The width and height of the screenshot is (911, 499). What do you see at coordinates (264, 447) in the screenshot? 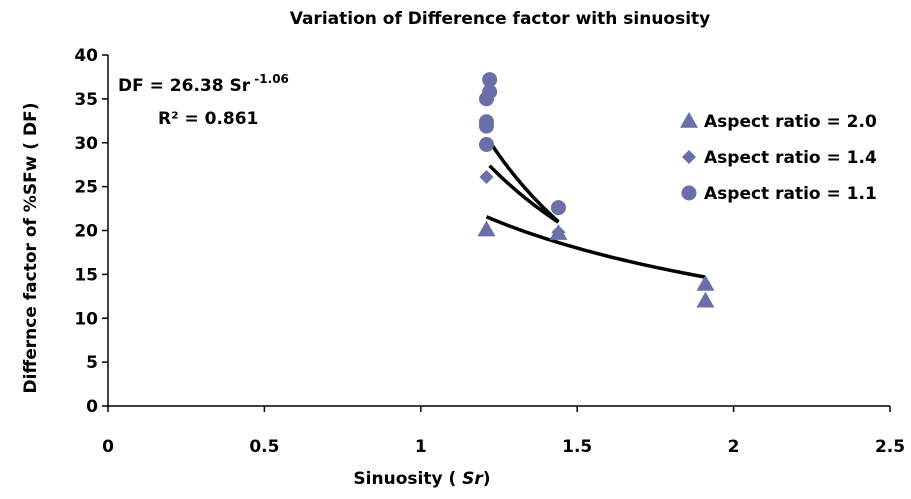
I see `x-tick-label: 0.5` at bounding box center [264, 447].